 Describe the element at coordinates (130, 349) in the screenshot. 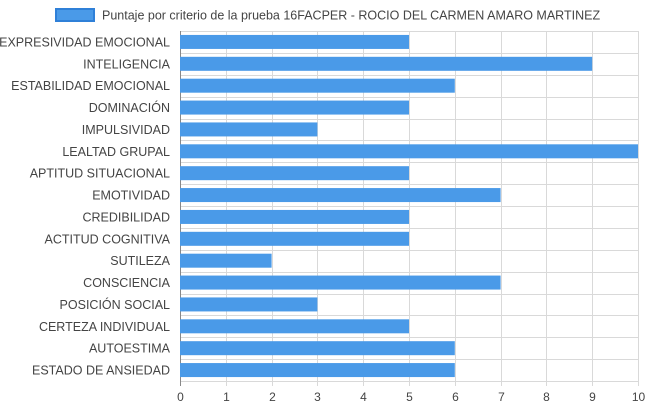

I see `category-label: AUTOESTIMA` at that location.